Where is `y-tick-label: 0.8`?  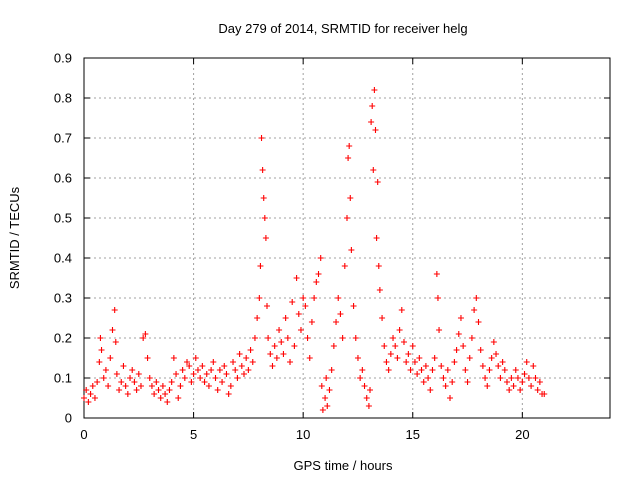
y-tick-label: 0.8 is located at coordinates (63, 98).